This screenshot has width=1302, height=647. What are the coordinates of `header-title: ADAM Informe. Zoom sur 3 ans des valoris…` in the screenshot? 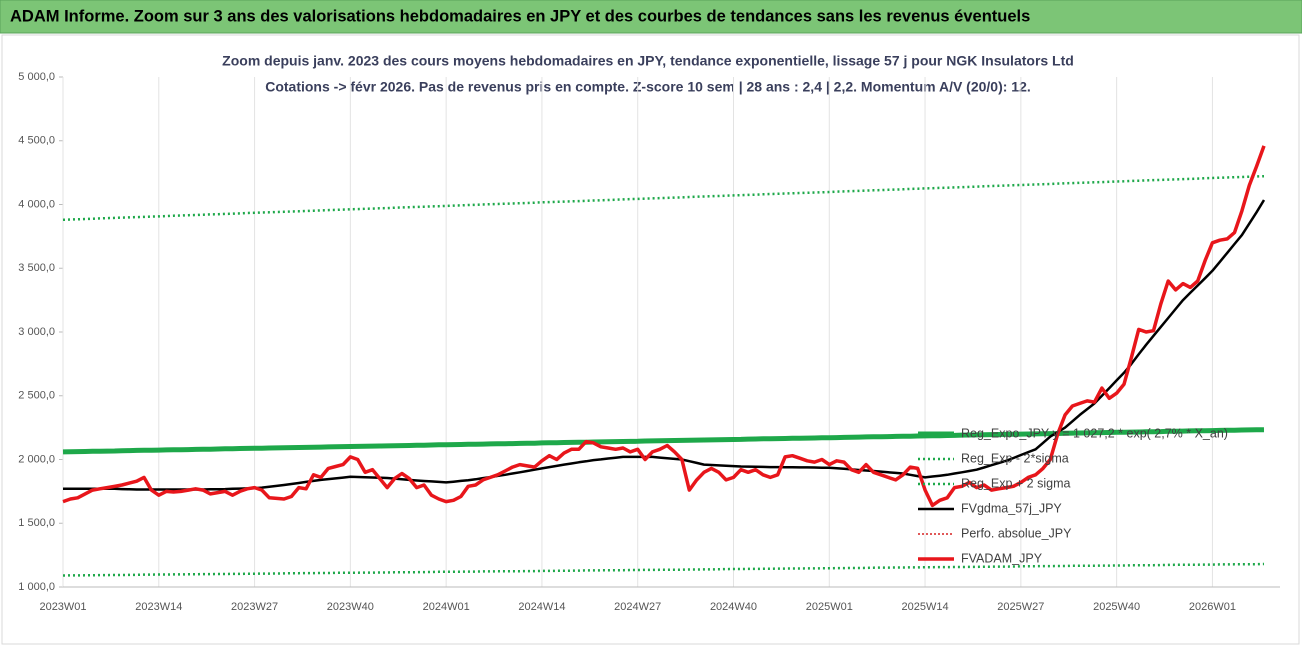 It's located at (520, 16).